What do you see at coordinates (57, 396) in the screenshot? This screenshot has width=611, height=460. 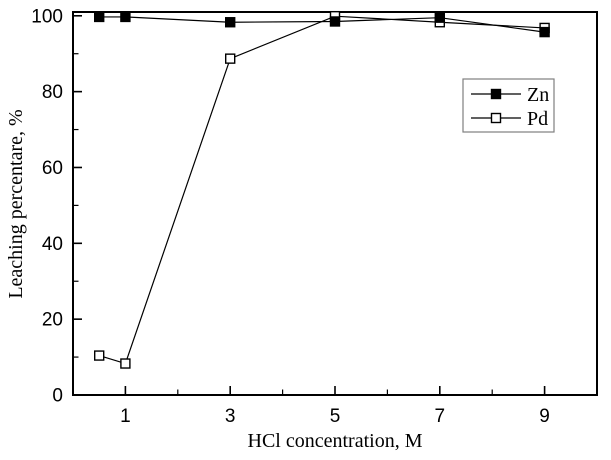 I see `y-tick-label: 0` at bounding box center [57, 396].